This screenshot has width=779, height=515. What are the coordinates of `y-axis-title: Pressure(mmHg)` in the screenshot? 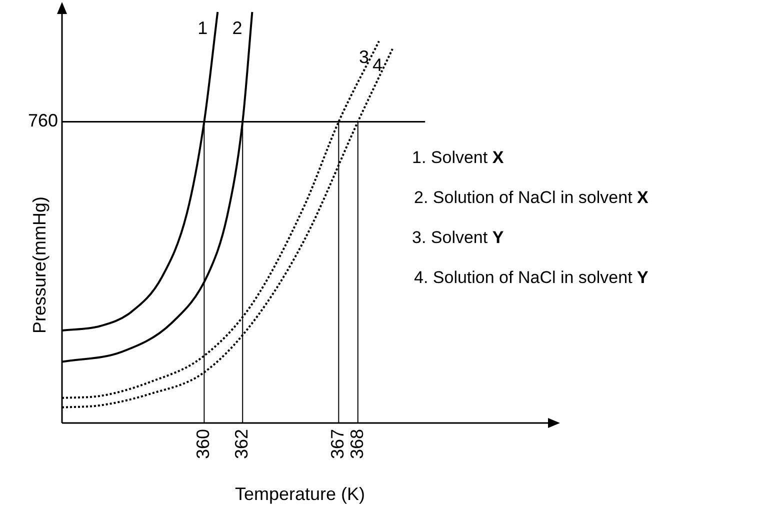 It's located at (40, 265).